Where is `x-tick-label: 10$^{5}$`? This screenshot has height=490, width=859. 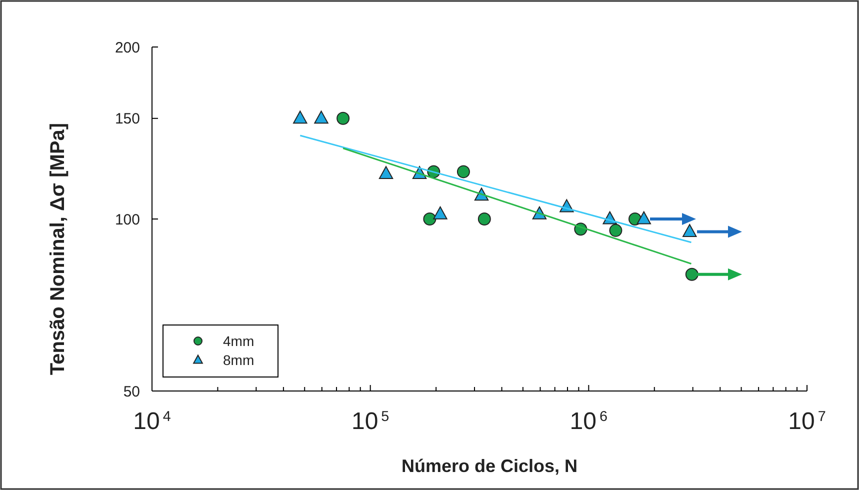 x-tick-label: 10$^{5}$ is located at coordinates (370, 421).